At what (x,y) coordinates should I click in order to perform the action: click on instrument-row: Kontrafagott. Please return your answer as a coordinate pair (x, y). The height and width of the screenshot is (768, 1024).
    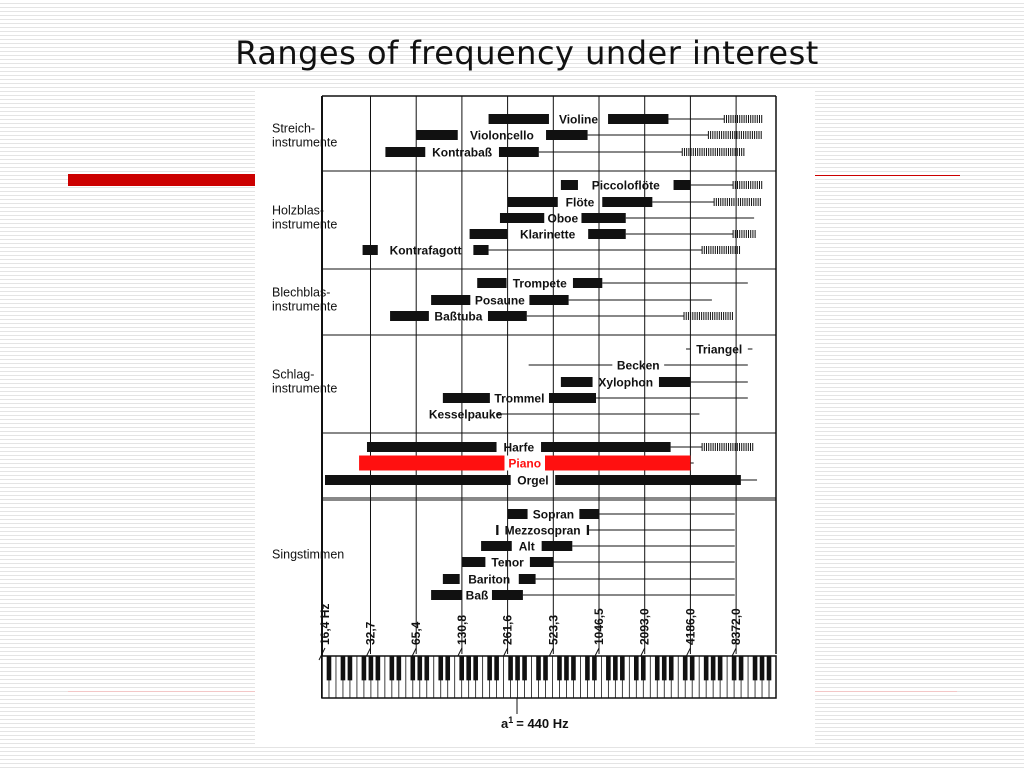
    Looking at the image, I should click on (551, 251).